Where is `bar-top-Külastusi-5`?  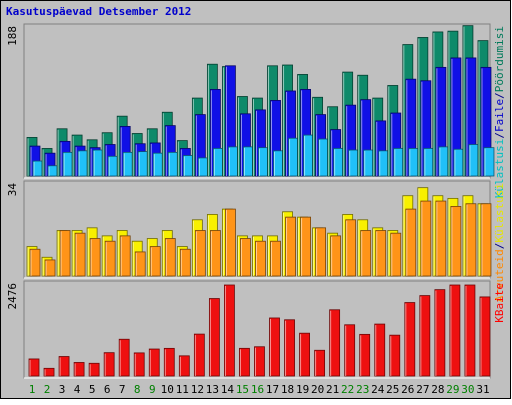 bar-top-Külastusi-5 is located at coordinates (98, 163).